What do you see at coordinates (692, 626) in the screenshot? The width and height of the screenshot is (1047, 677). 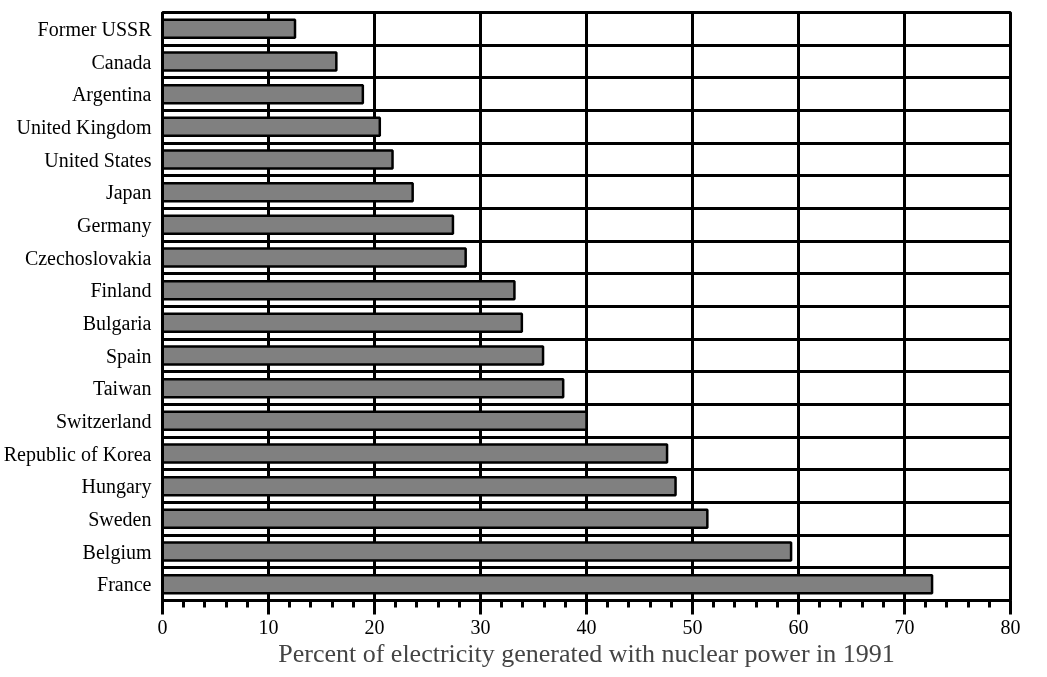 I see `x-tick-label: 50` at bounding box center [692, 626].